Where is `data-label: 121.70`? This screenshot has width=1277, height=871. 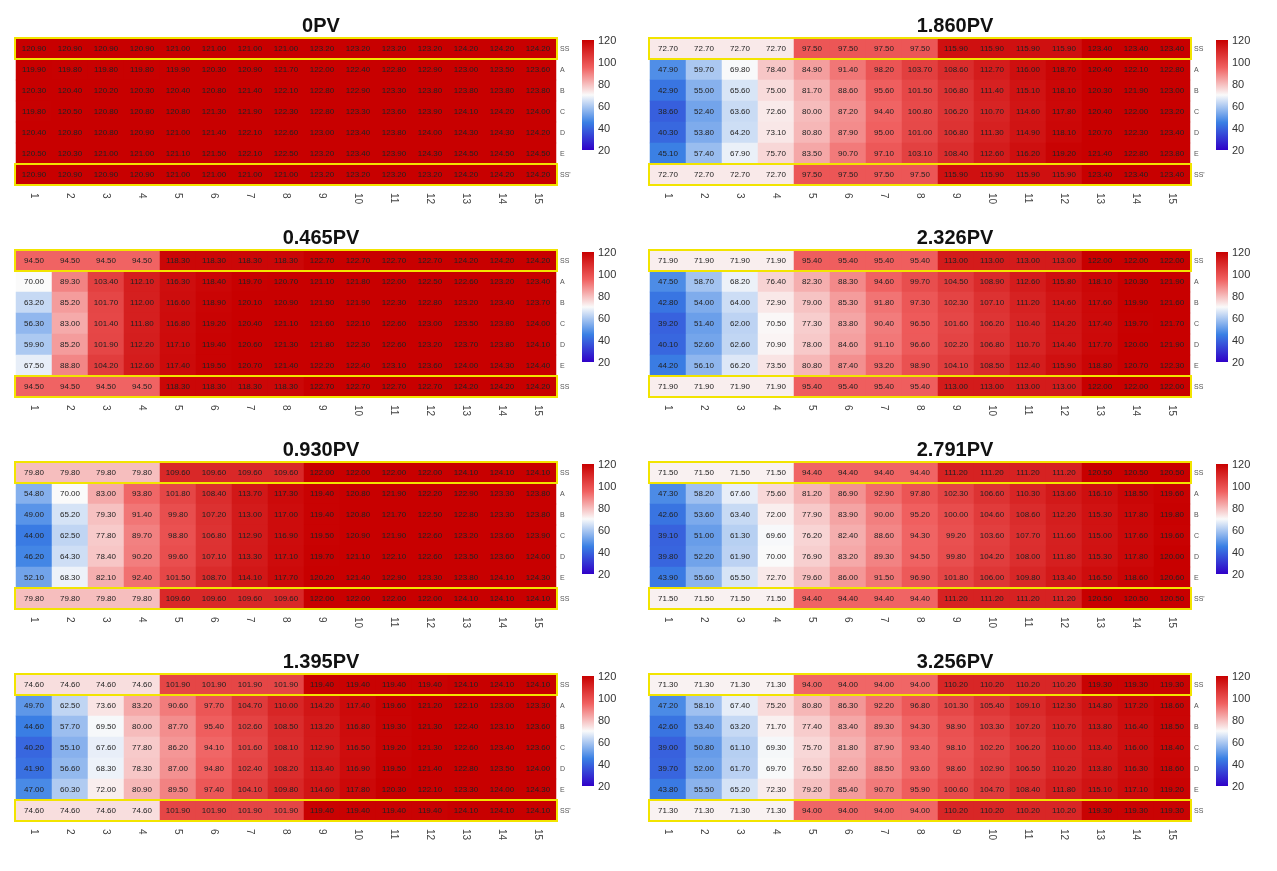 data-label: 121.70 is located at coordinates (286, 69).